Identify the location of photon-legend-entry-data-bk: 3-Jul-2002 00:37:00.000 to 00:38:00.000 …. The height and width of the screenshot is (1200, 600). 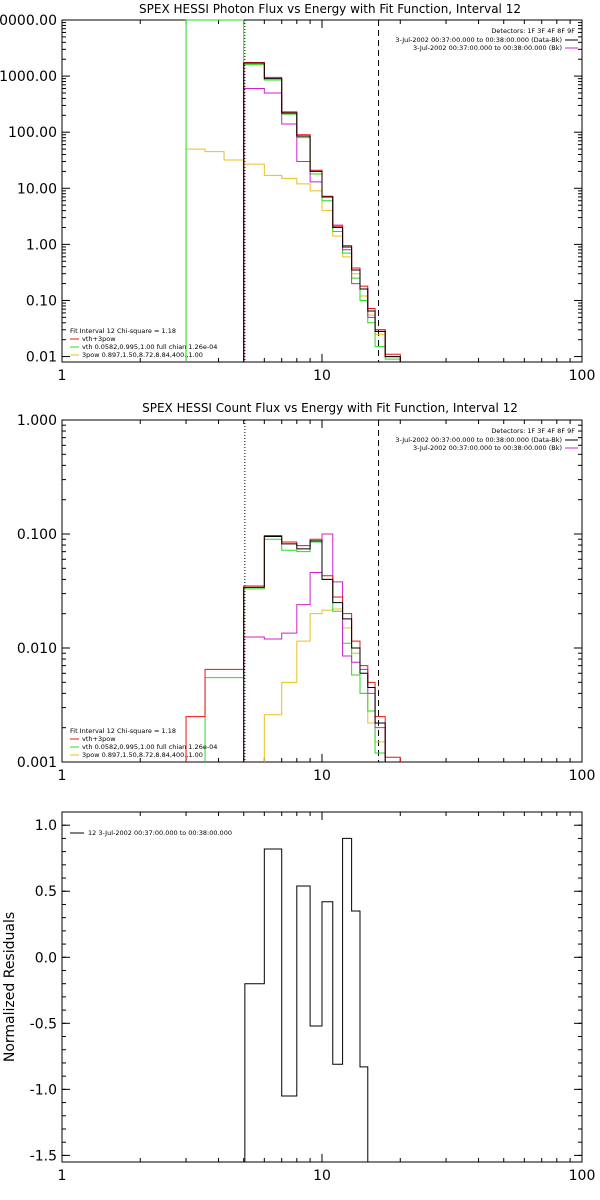
(478, 40).